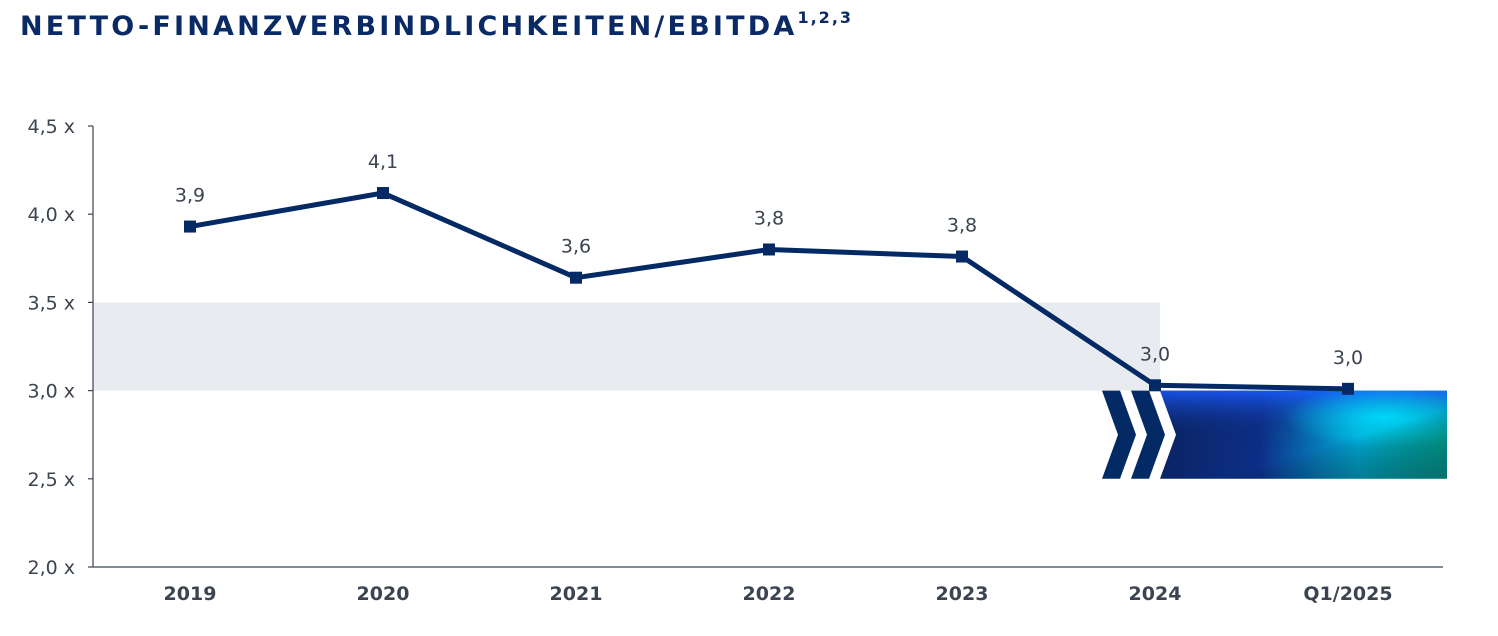 This screenshot has height=636, width=1498. Describe the element at coordinates (190, 594) in the screenshot. I see `x-tick-label: 2019` at that location.